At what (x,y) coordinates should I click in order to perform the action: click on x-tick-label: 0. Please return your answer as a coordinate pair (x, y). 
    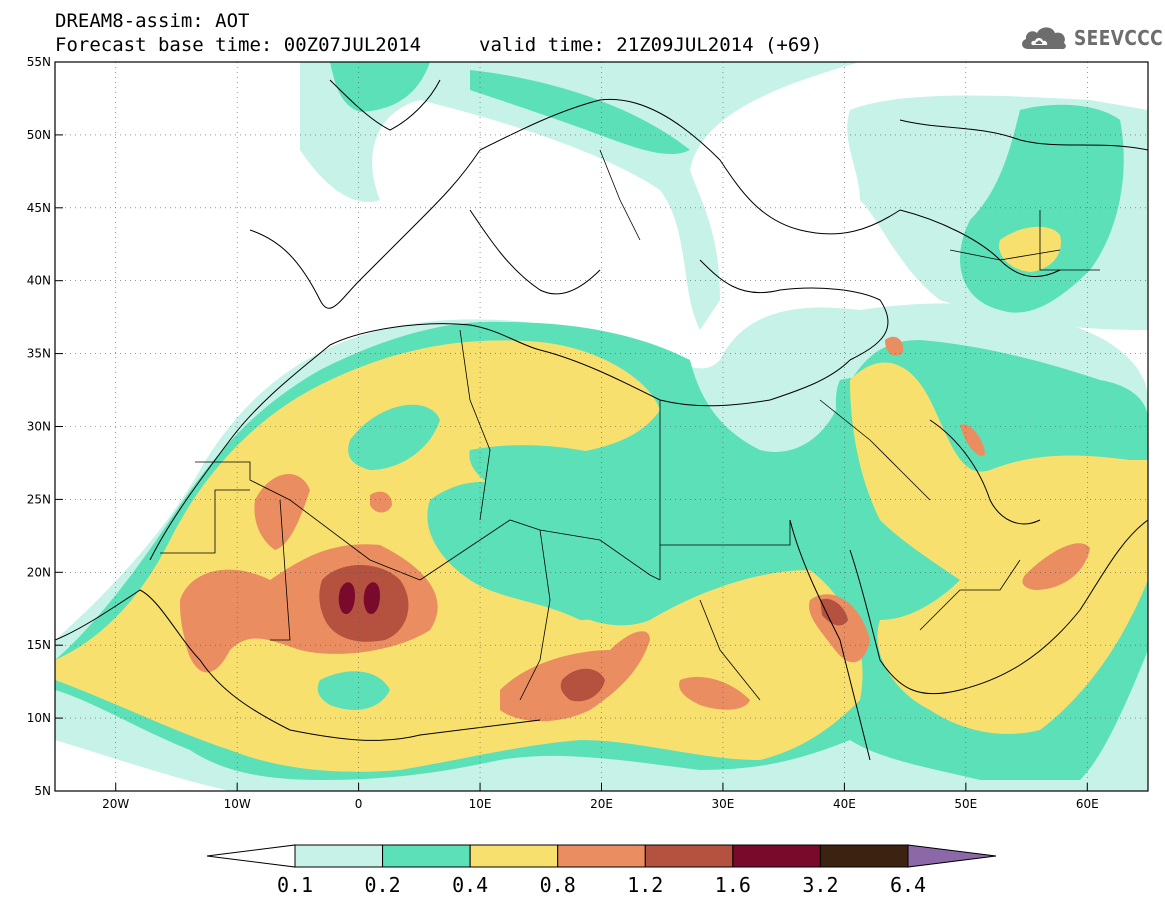
    Looking at the image, I should click on (359, 804).